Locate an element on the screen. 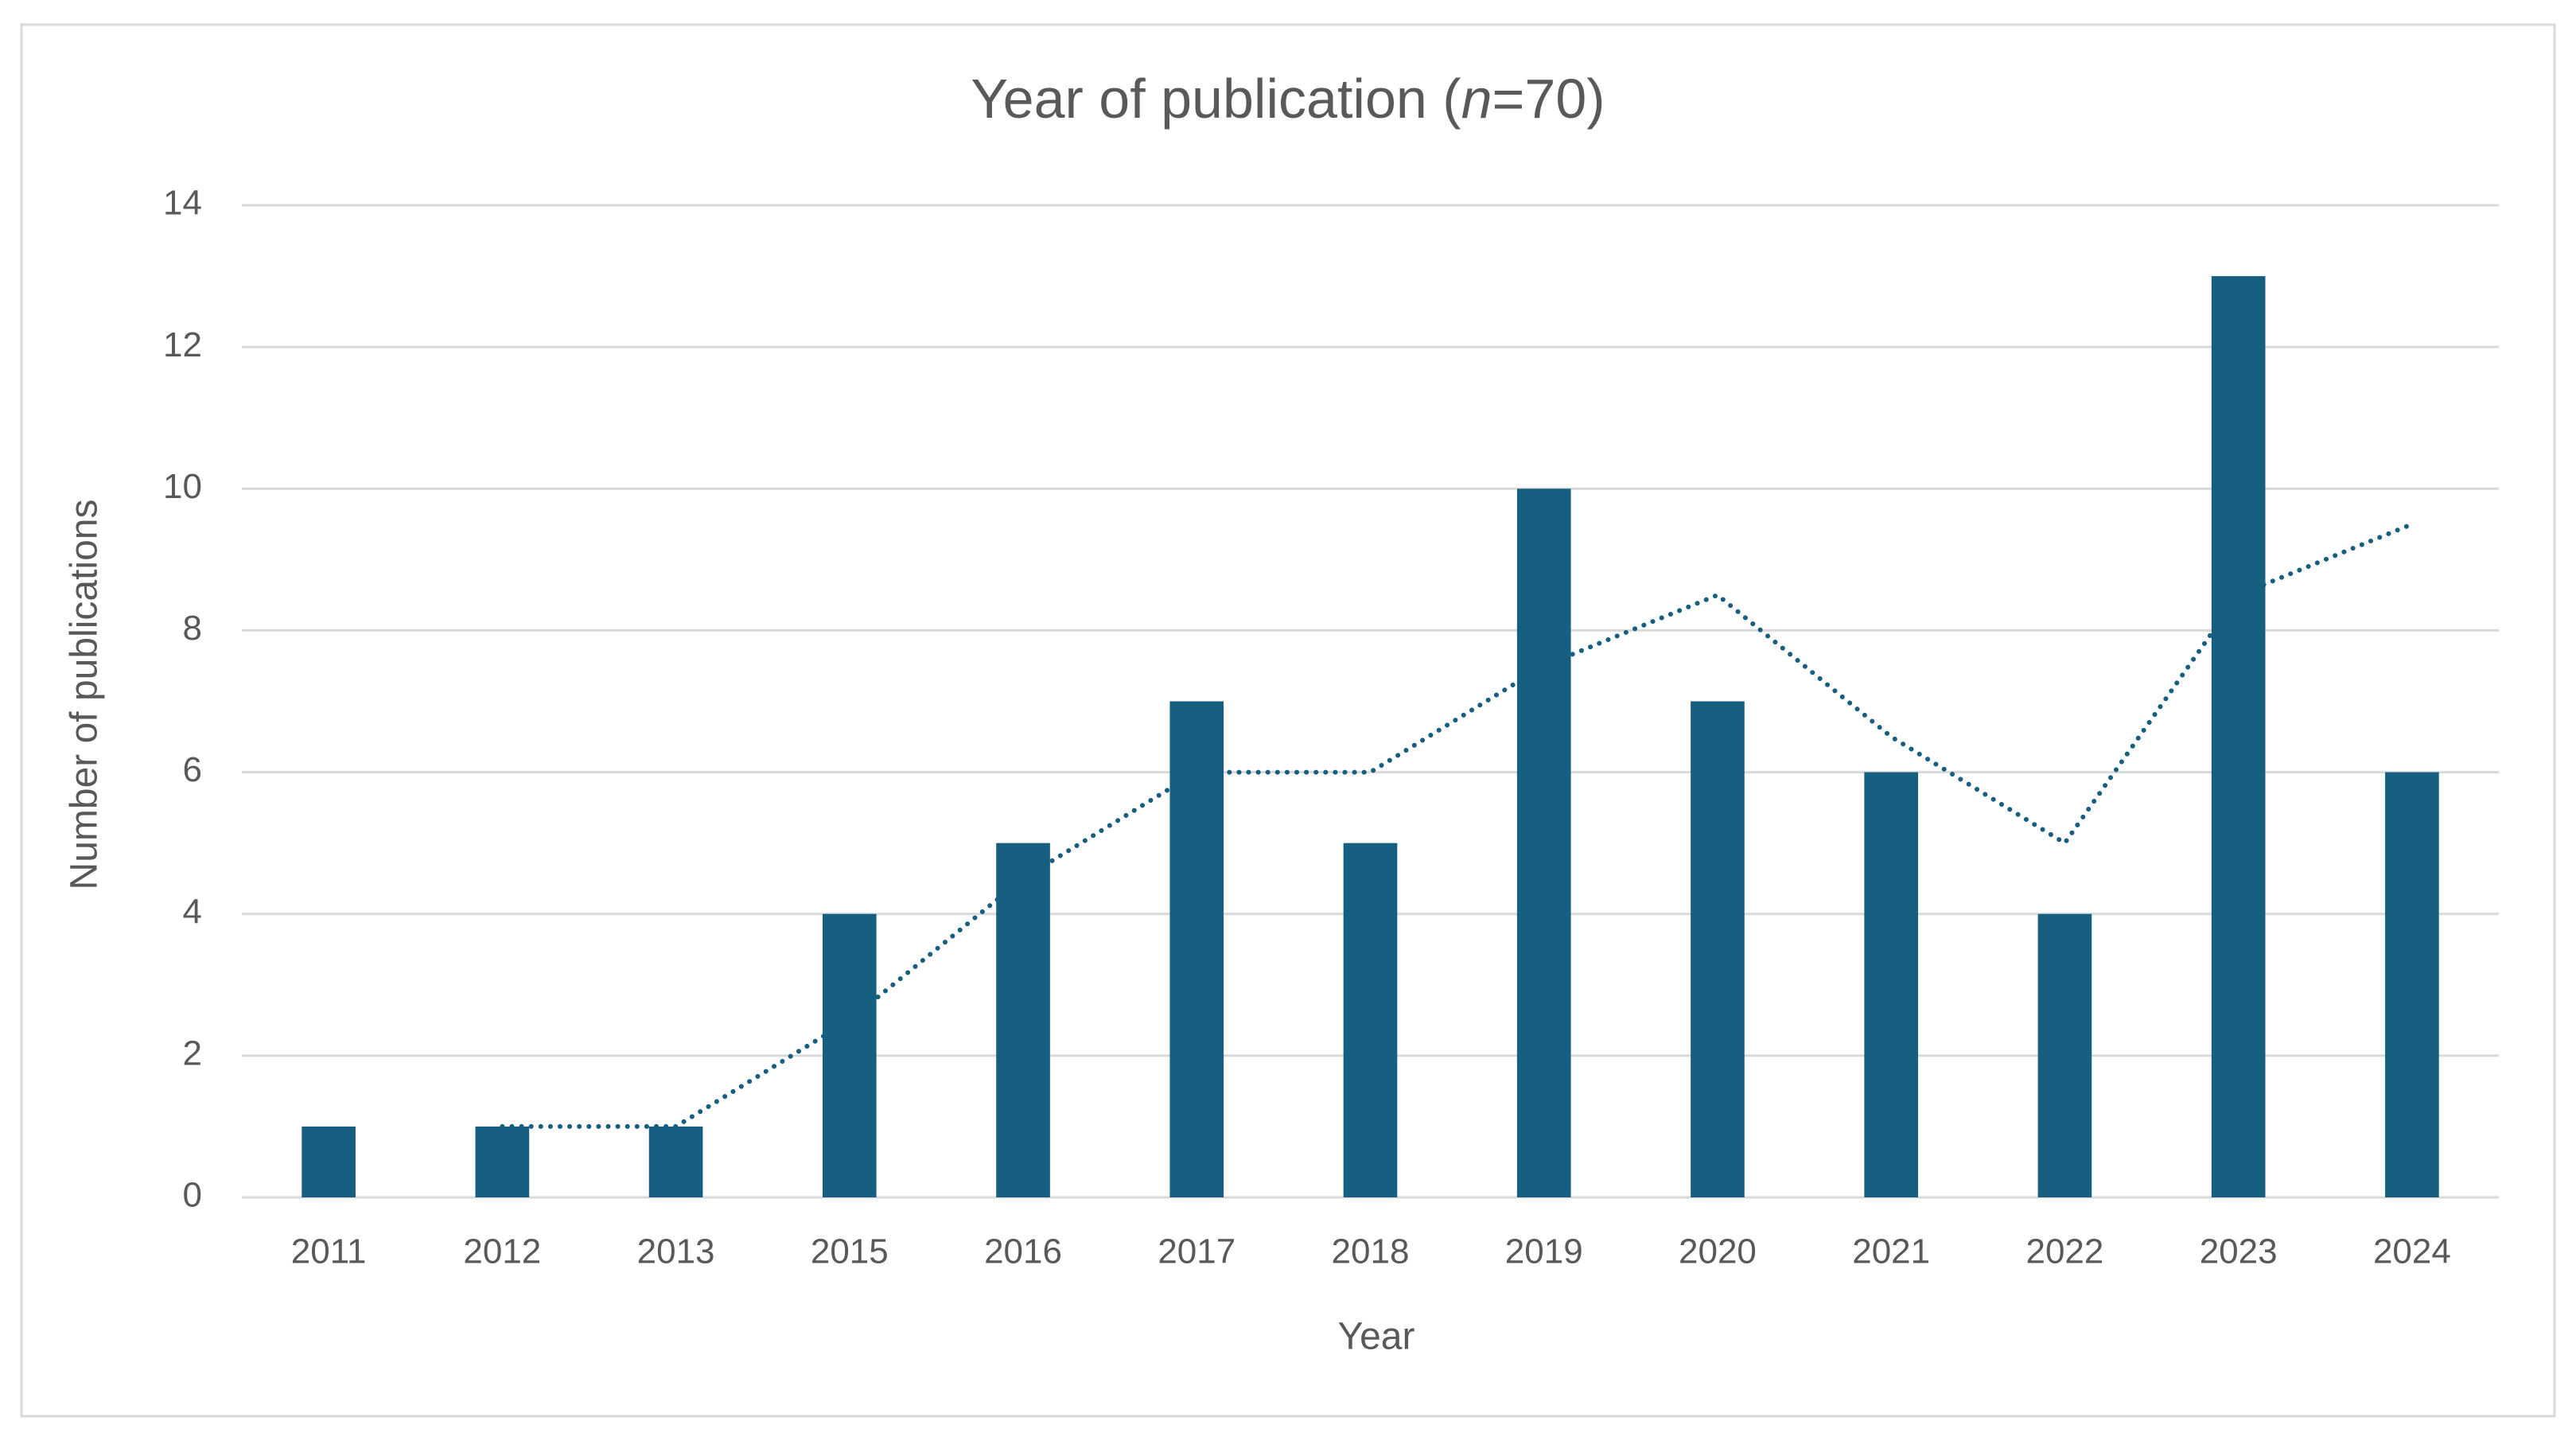 The height and width of the screenshot is (1448, 2576). x-tick-label: 2015 is located at coordinates (850, 1251).